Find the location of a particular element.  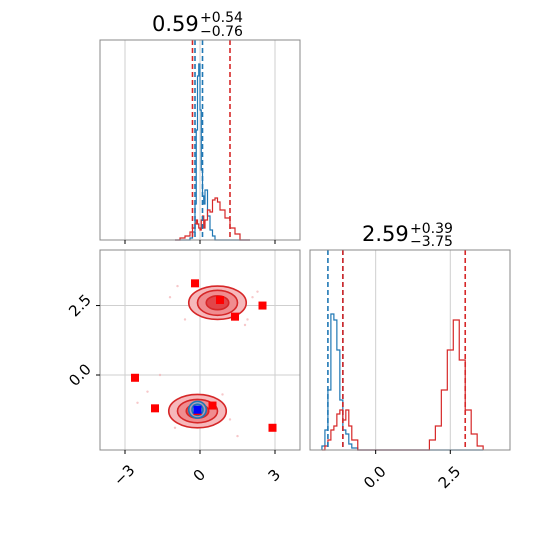

title-1-lower: −0.76 is located at coordinates (221, 32).